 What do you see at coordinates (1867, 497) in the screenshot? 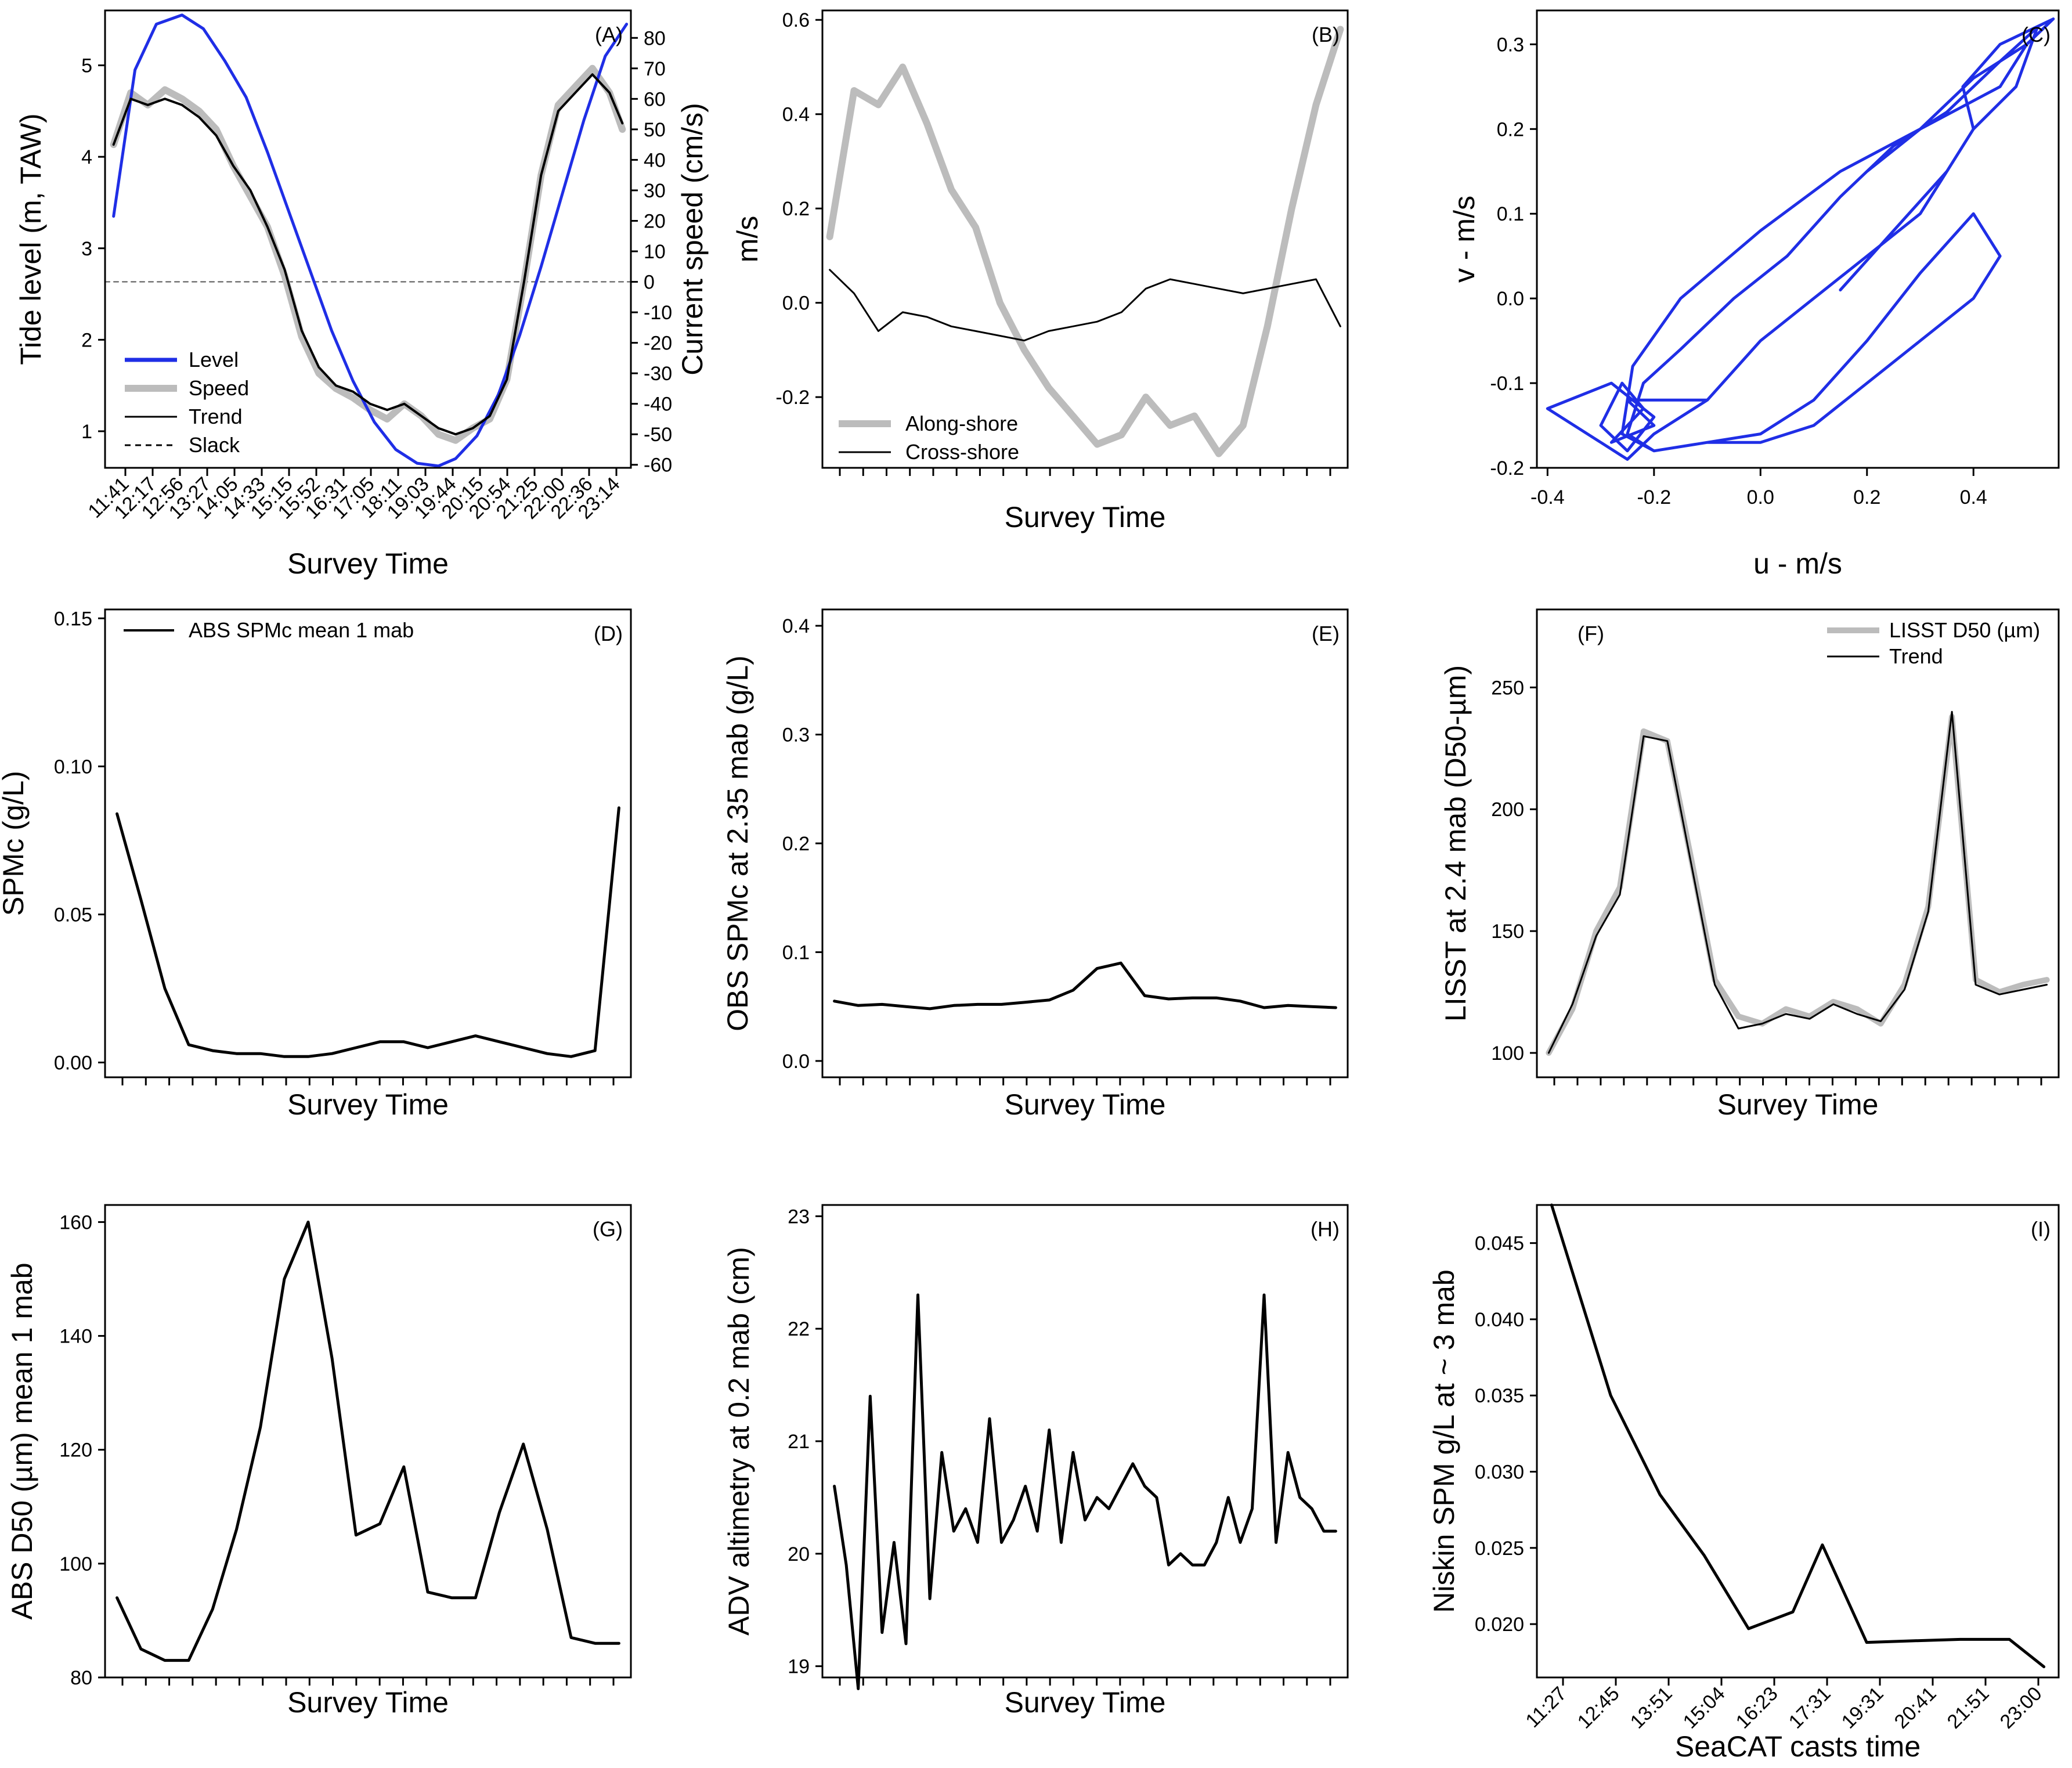
I see `xtick-label-c: 0.2` at bounding box center [1867, 497].